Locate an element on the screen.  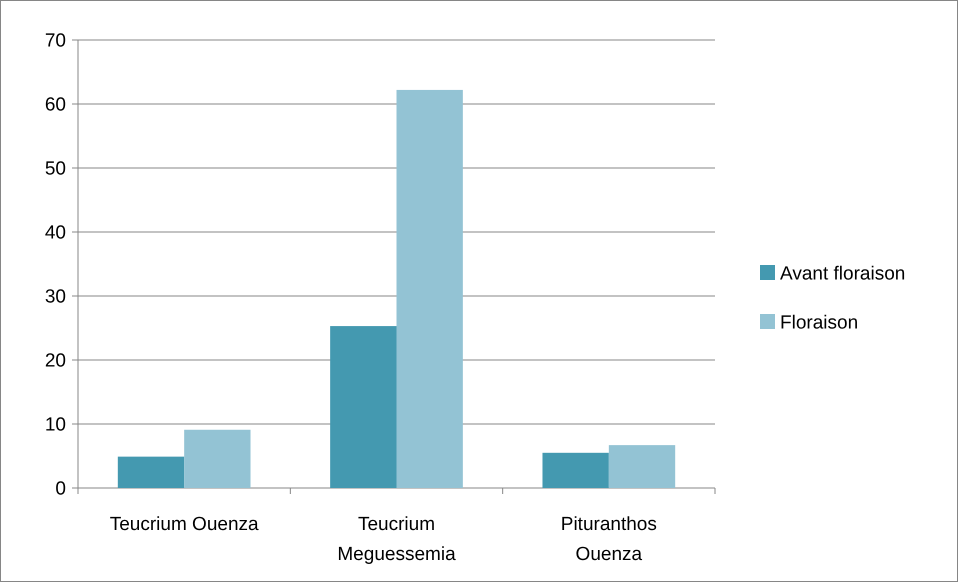
y-tick-label: 10 is located at coordinates (55, 425).